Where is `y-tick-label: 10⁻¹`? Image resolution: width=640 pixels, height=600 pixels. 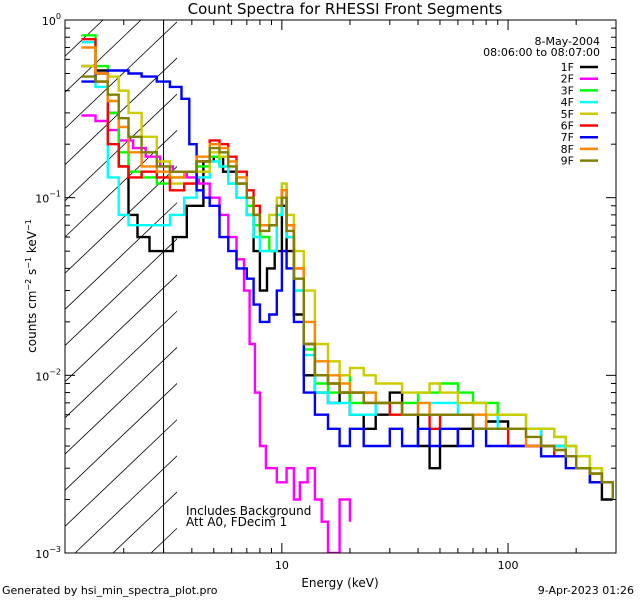 y-tick-label: 10⁻¹ is located at coordinates (48, 198).